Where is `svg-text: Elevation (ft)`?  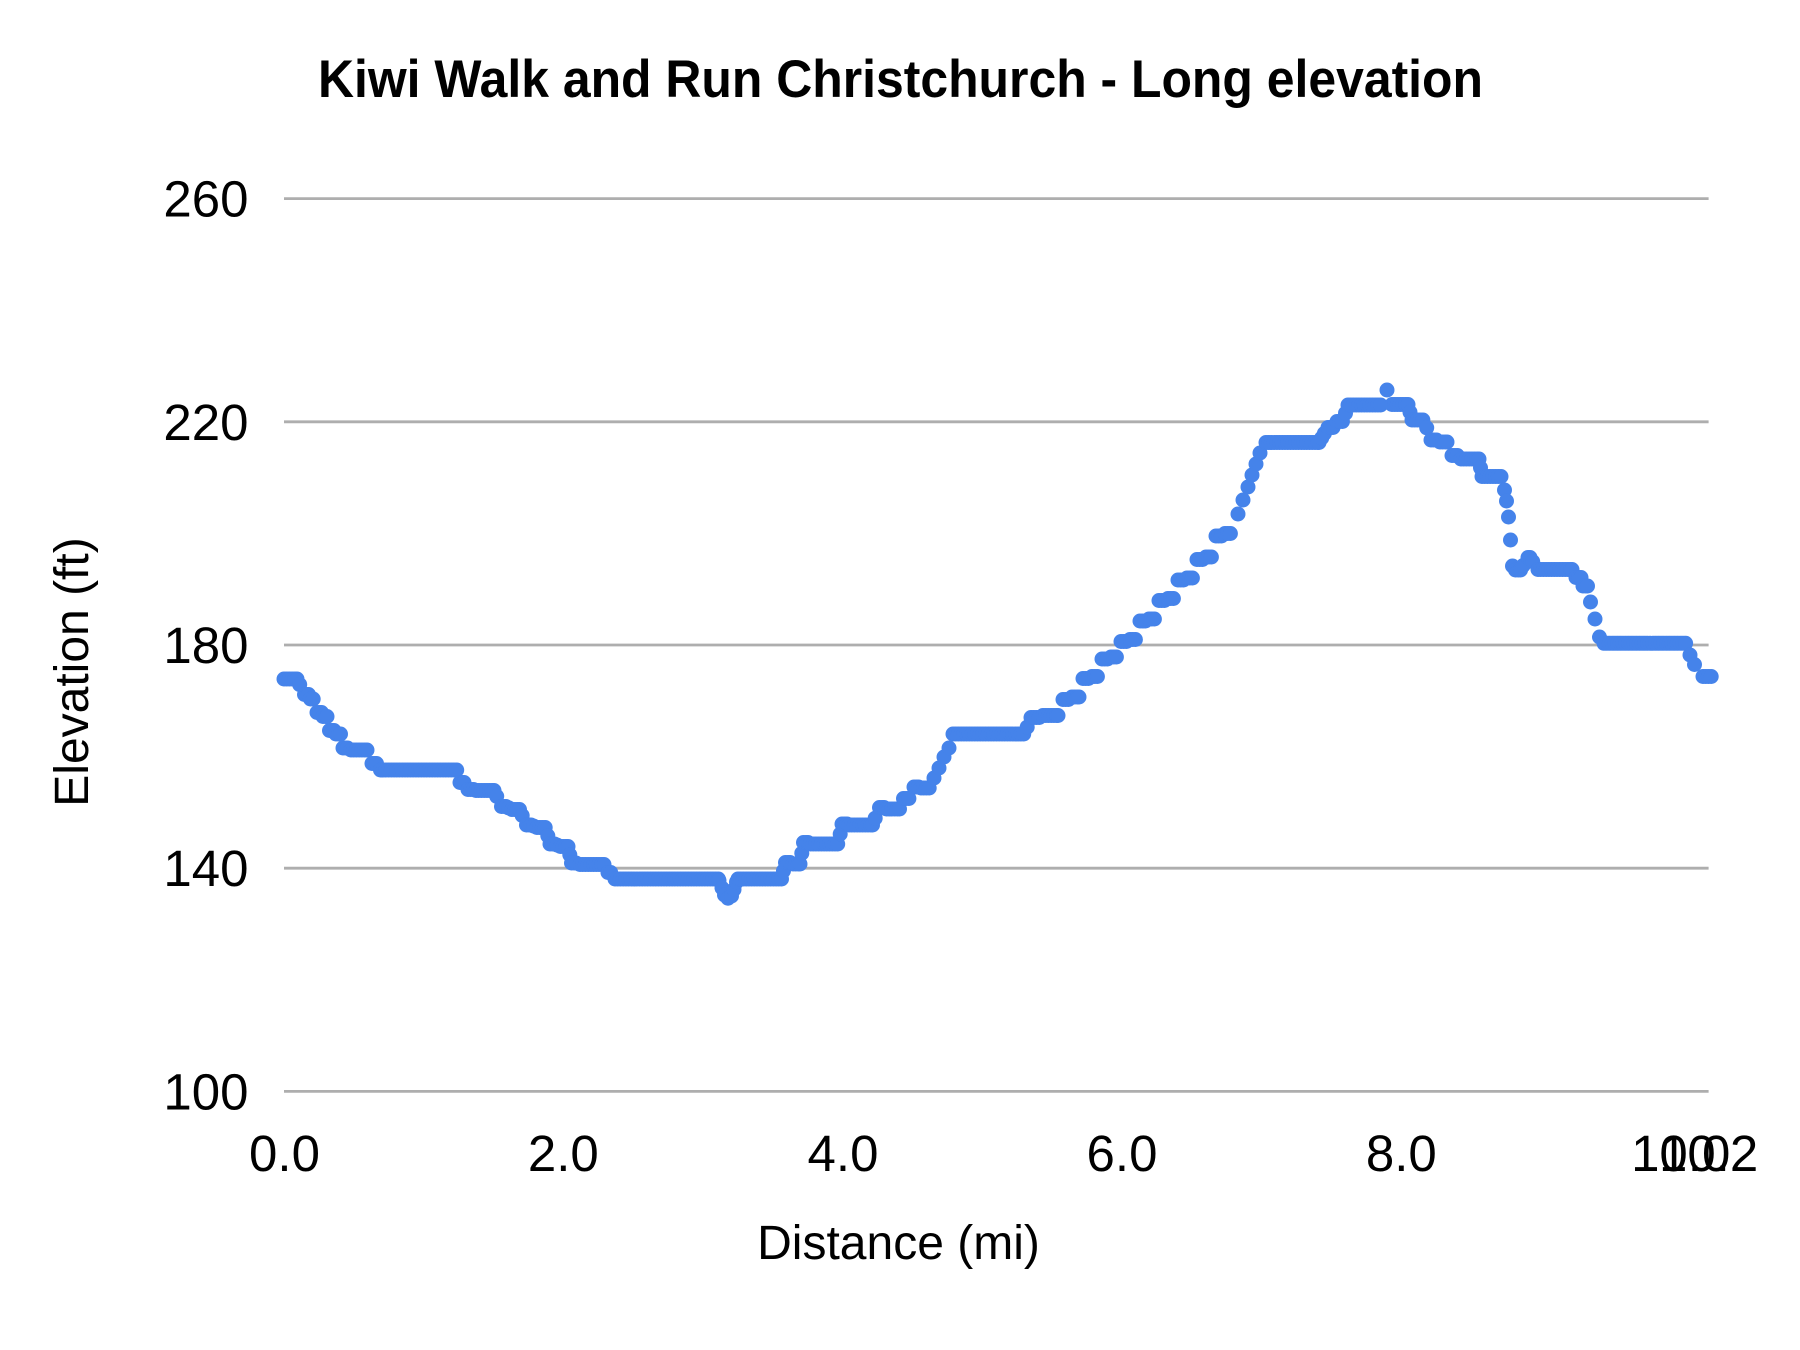
svg-text: Elevation (ft) is located at coordinates (72, 671).